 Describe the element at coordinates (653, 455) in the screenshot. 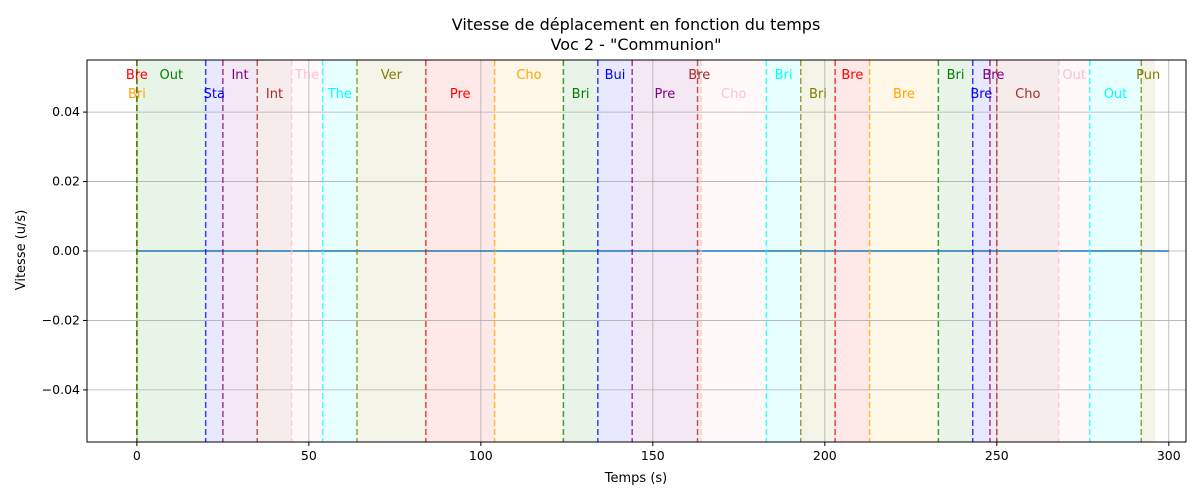

I see `x-tick-label: 150` at that location.